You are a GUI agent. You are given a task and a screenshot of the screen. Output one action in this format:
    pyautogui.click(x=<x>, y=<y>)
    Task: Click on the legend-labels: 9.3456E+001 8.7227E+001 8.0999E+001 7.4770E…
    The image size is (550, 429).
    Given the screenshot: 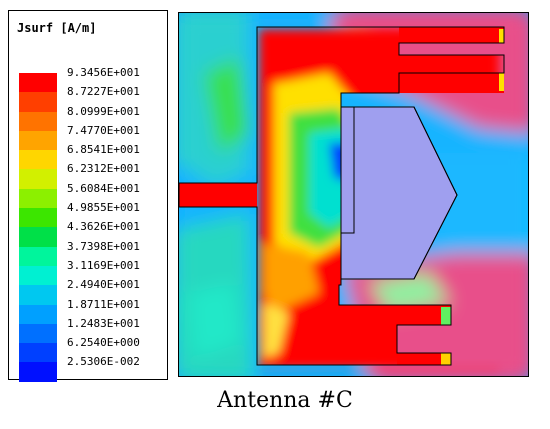 What is the action you would take?
    pyautogui.click(x=103, y=217)
    